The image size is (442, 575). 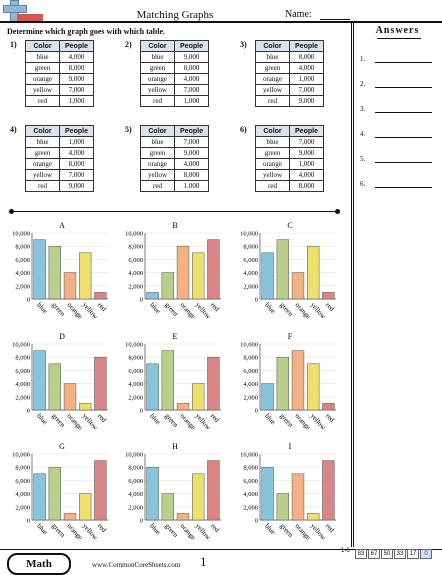 What do you see at coordinates (13, 129) in the screenshot?
I see `table-number-4: 4)` at bounding box center [13, 129].